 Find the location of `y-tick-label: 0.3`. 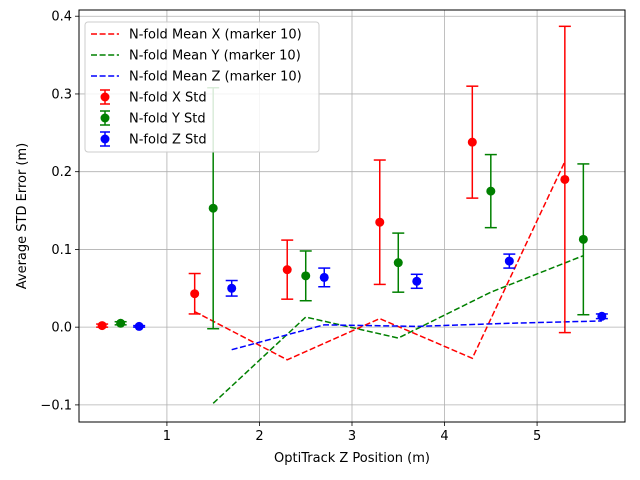

y-tick-label: 0.3 is located at coordinates (61, 94).